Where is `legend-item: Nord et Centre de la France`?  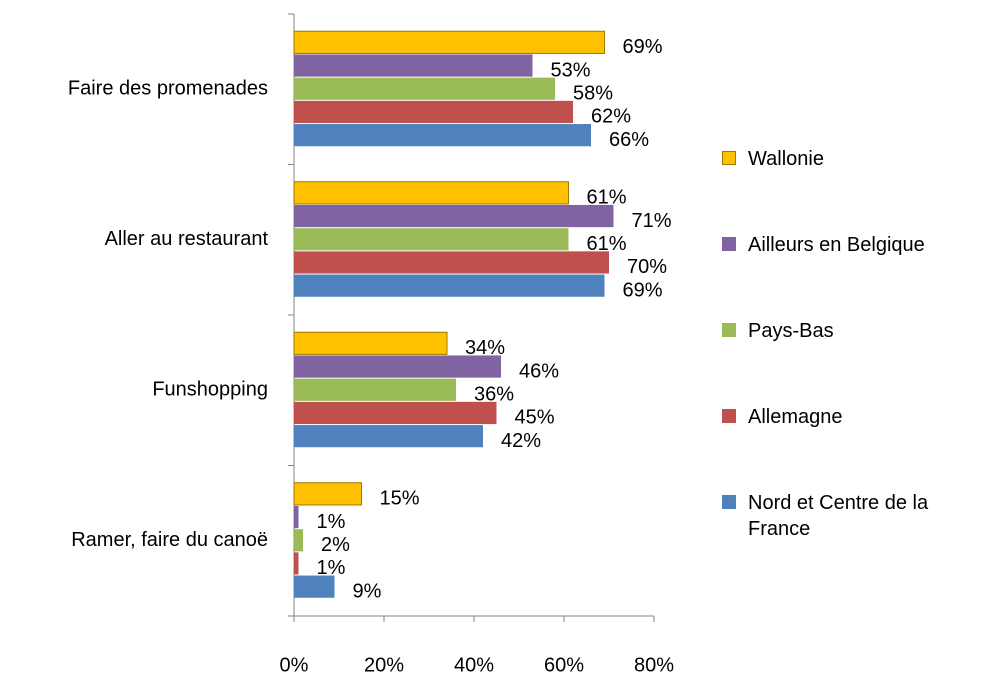 legend-item: Nord et Centre de la France is located at coordinates (853, 516).